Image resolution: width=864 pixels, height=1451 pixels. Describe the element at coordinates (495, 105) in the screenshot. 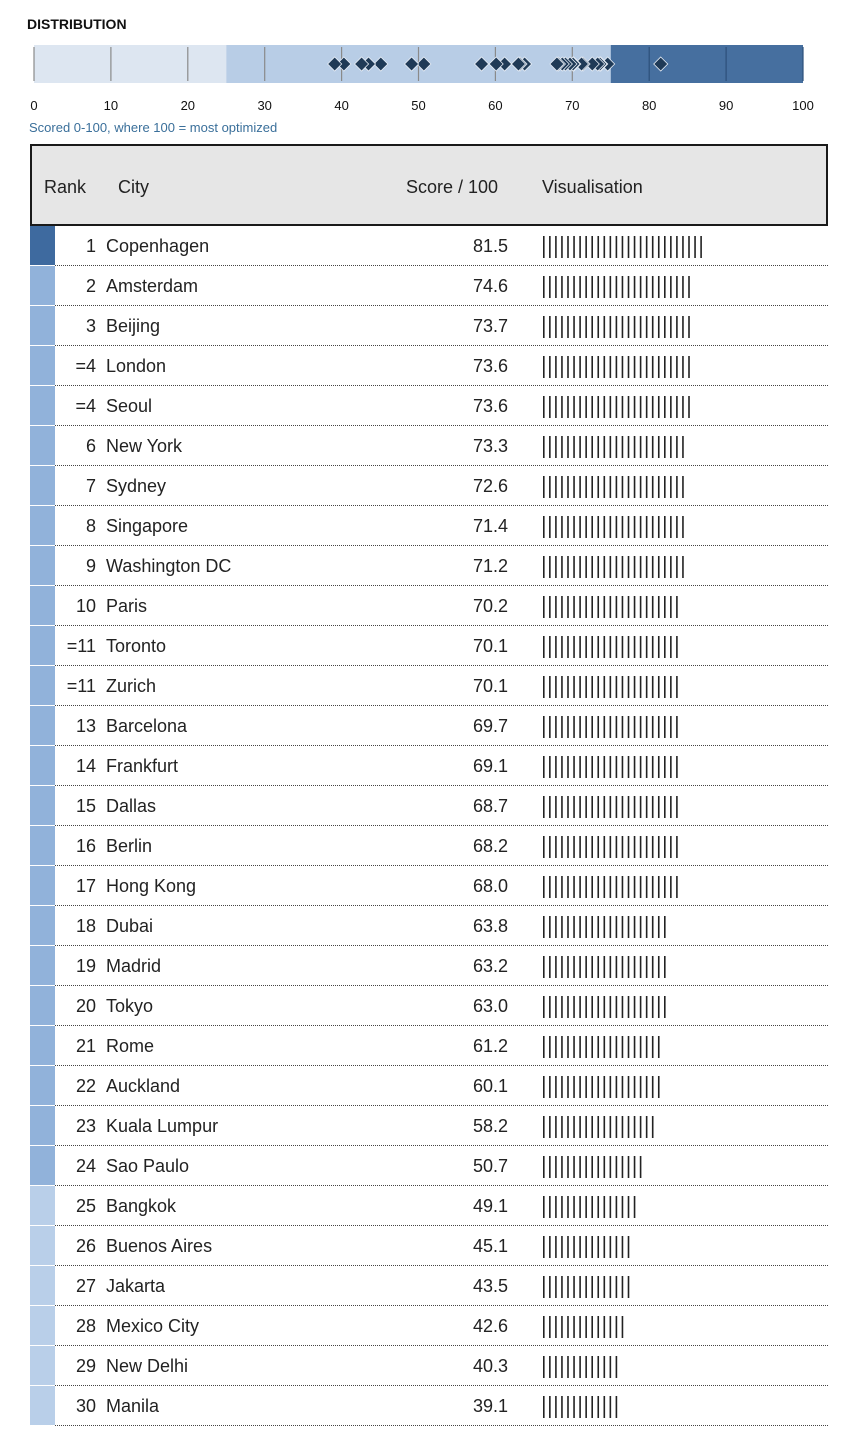

I see `distribution-tick-label: 60` at that location.